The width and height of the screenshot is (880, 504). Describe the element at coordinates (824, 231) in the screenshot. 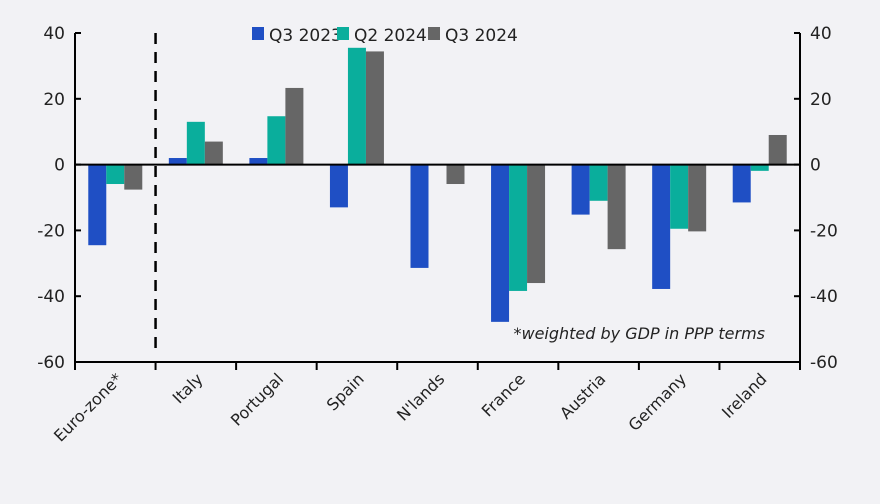

I see `right-y-tick-label: -20` at that location.